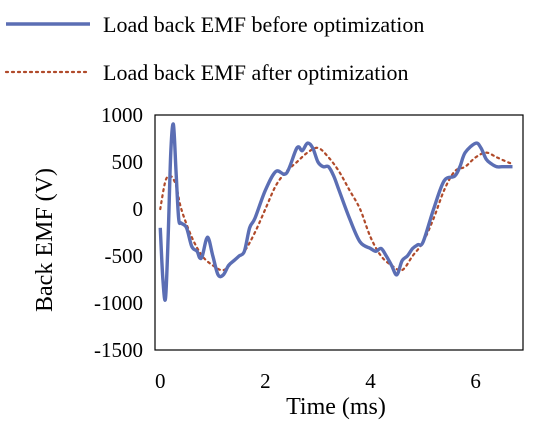 This screenshot has height=427, width=550. I want to click on x-tick-labels: 0 2 4 6, so click(318, 381).